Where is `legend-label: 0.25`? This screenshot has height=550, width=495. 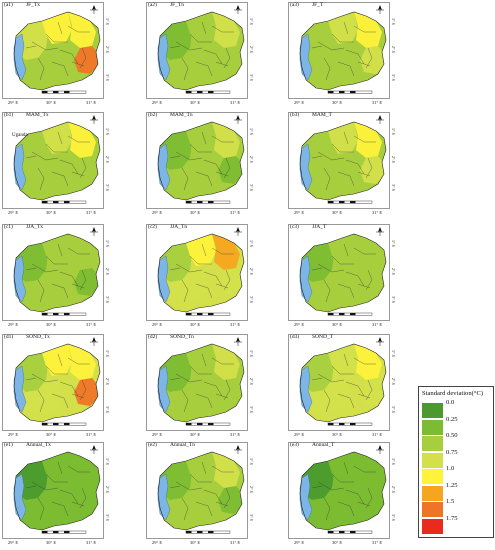
legend-label: 0.25 is located at coordinates (452, 419).